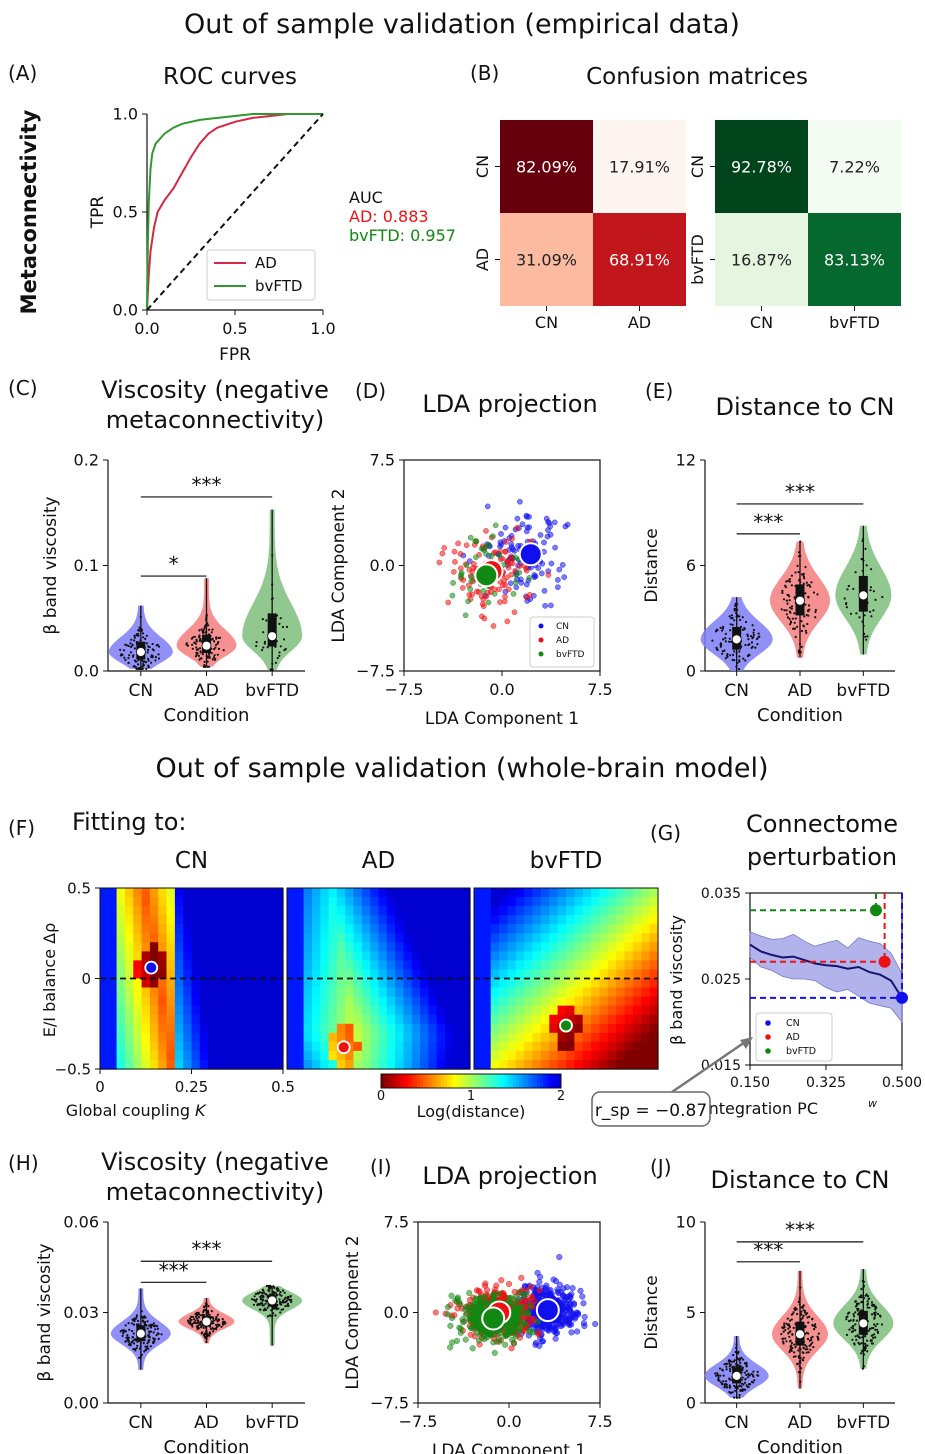 The width and height of the screenshot is (925, 1454). What do you see at coordinates (378, 861) in the screenshot?
I see `heatmap-panel-title: AD` at bounding box center [378, 861].